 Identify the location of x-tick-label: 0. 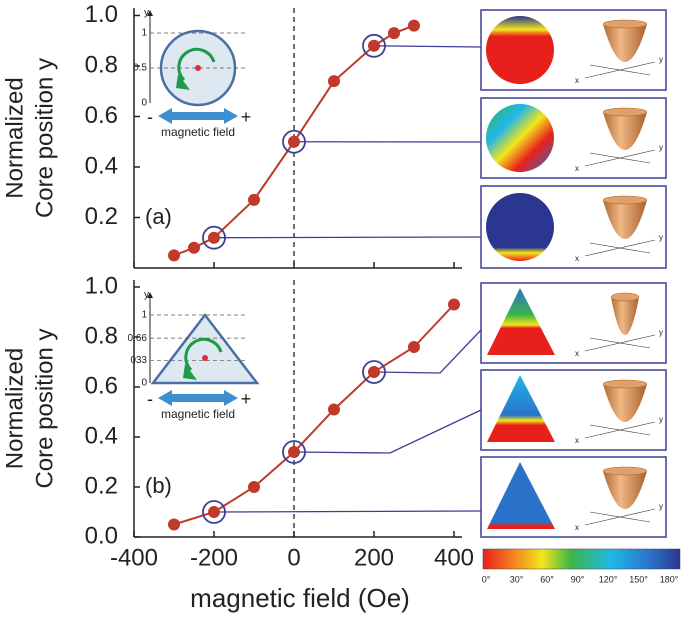
(293, 557).